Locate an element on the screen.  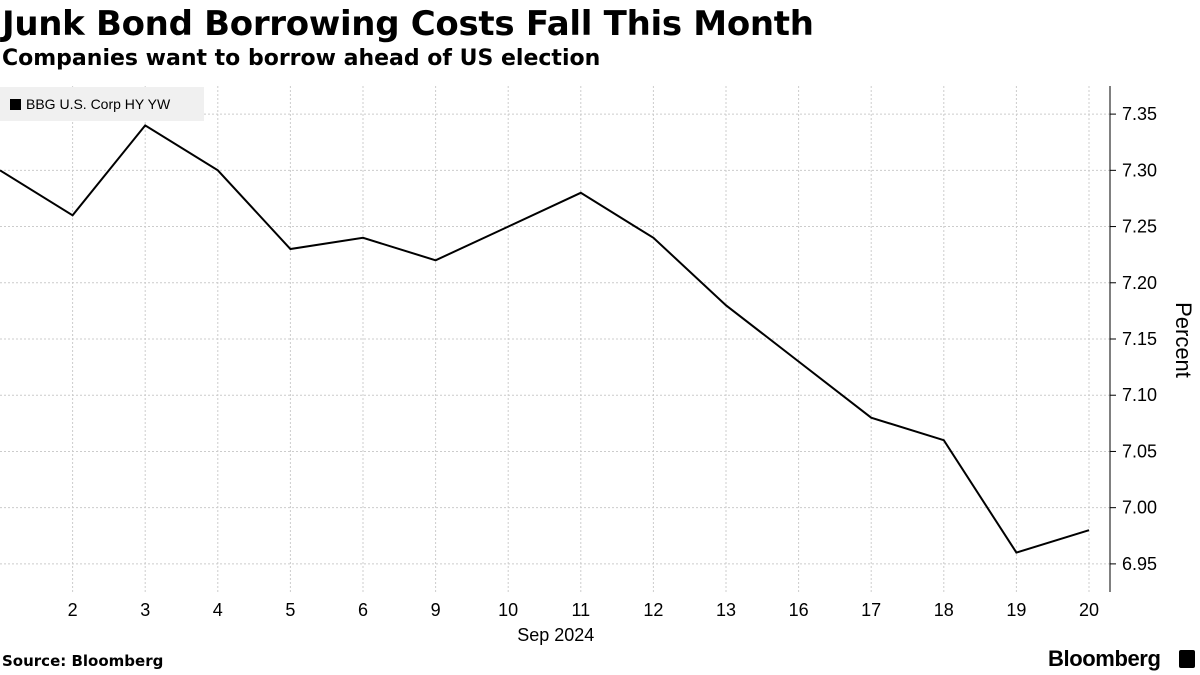
y-tick-label: 7.00 is located at coordinates (1139, 508).